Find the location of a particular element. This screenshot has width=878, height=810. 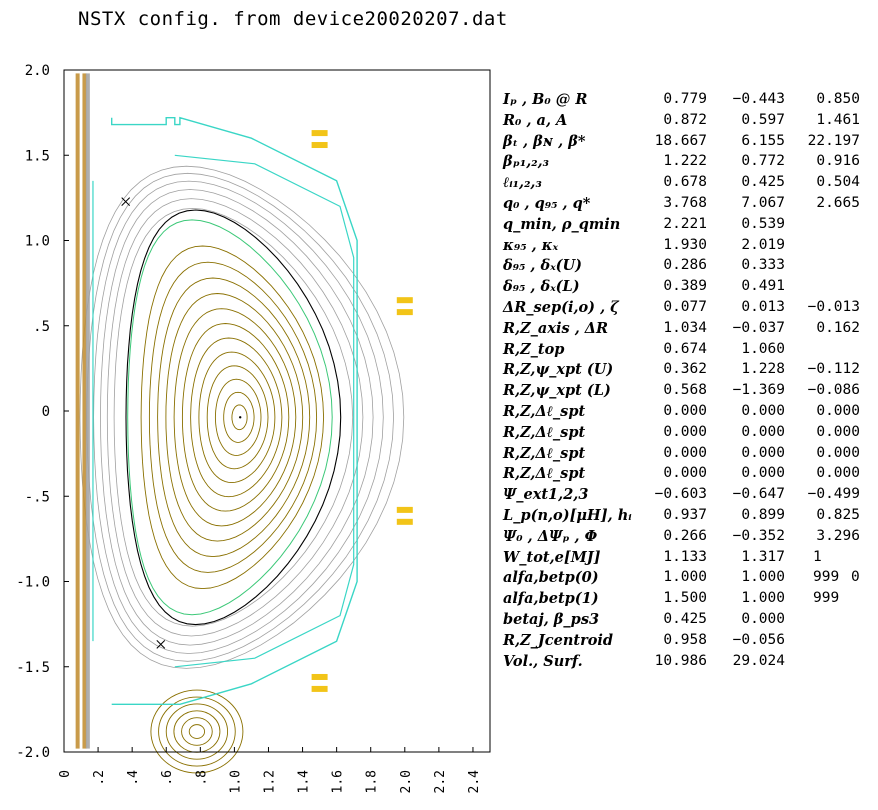

param-value: 0.674 is located at coordinates (685, 348).